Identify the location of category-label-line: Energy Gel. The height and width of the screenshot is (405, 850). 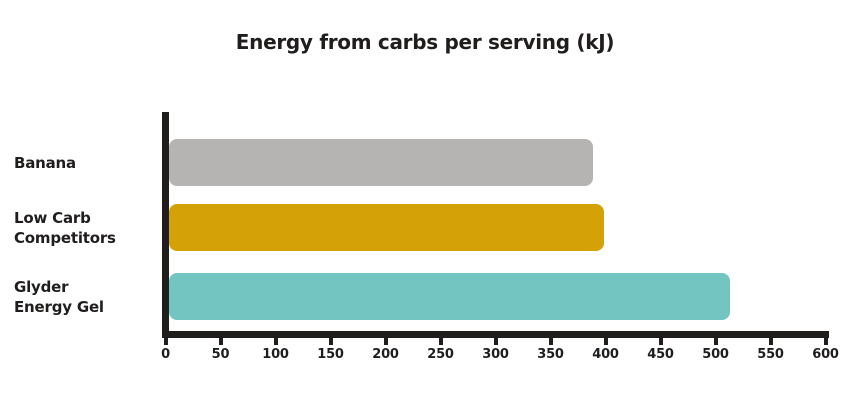
(59, 306).